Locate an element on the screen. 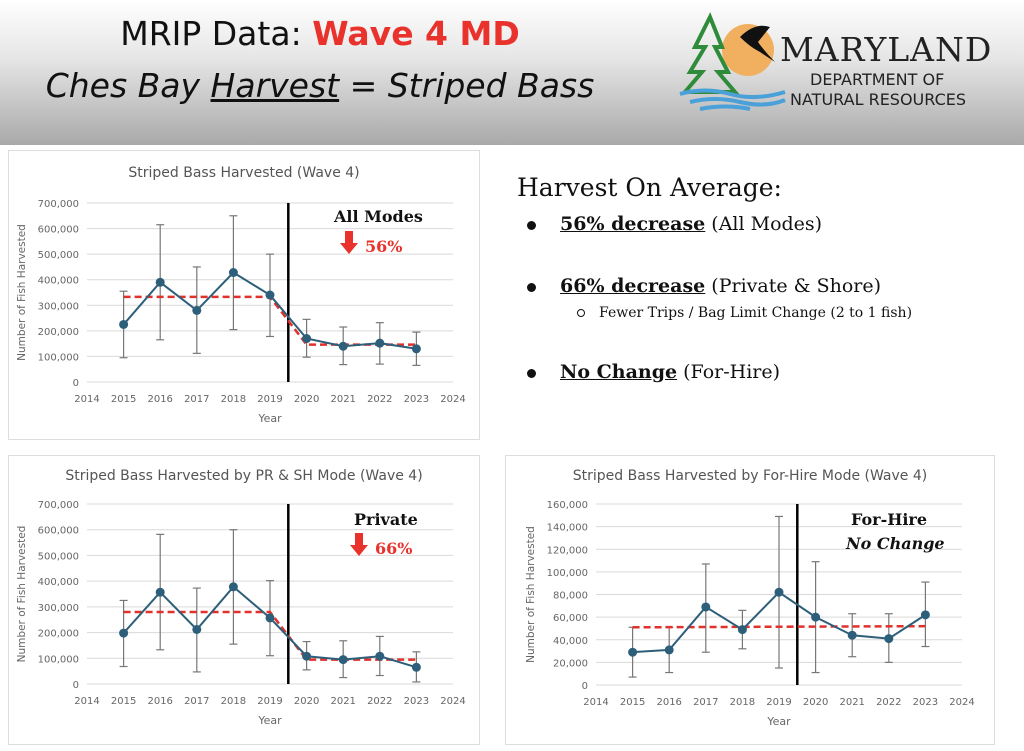  chart-title: Striped Bass Harvested (Wave 4) is located at coordinates (244, 173).